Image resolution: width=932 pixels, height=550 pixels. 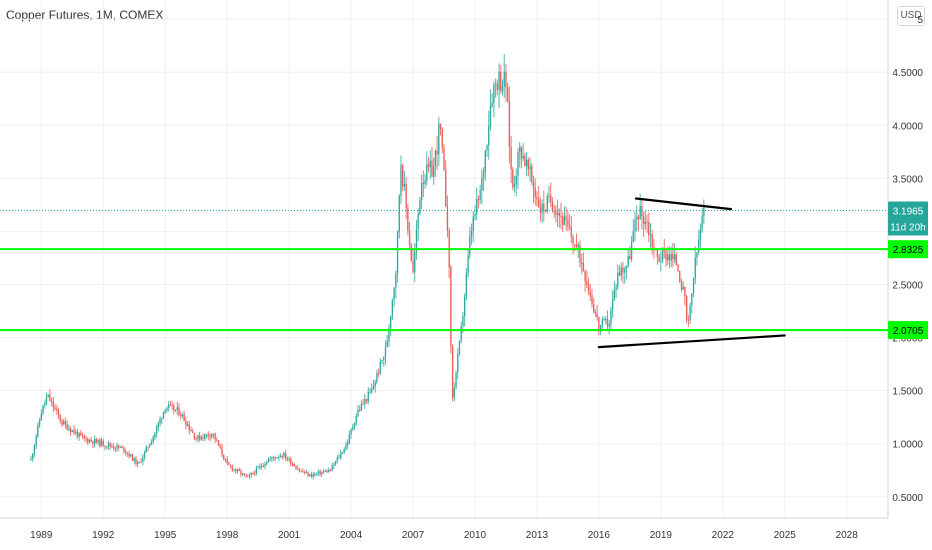 What do you see at coordinates (908, 218) in the screenshot?
I see `last-price-tag` at bounding box center [908, 218].